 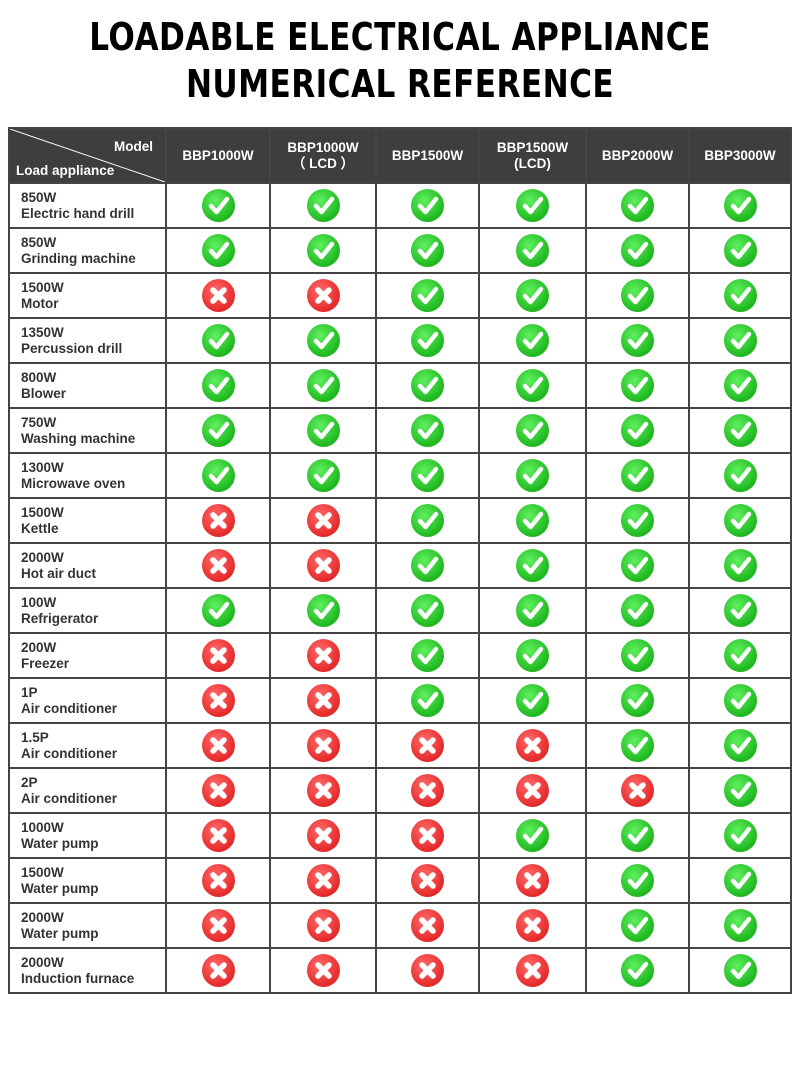 I want to click on table-row: 750W Washing machine, so click(x=400, y=430).